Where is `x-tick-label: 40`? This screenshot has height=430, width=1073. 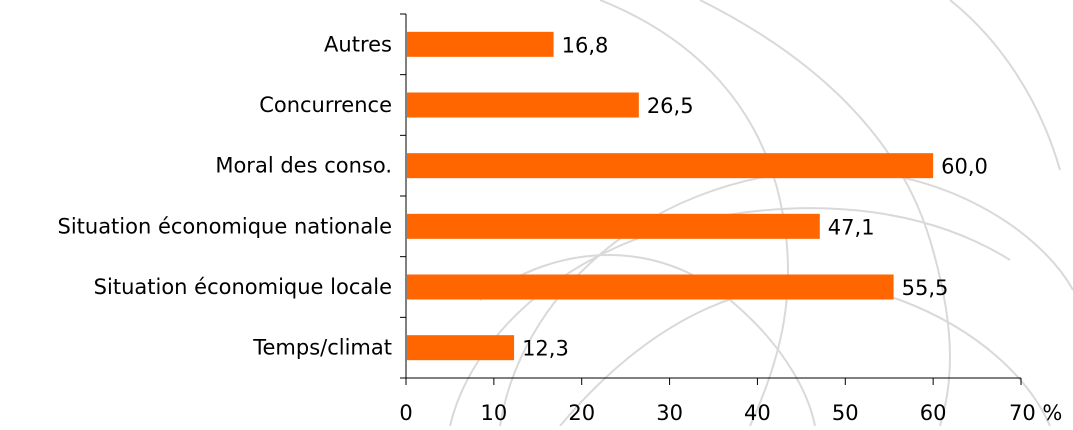 x-tick-label: 40 is located at coordinates (757, 413).